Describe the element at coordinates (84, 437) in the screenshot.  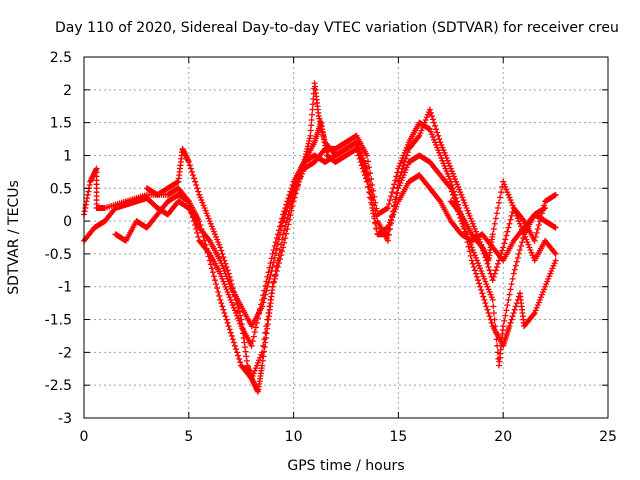
I see `x-tick-label: 0` at that location.